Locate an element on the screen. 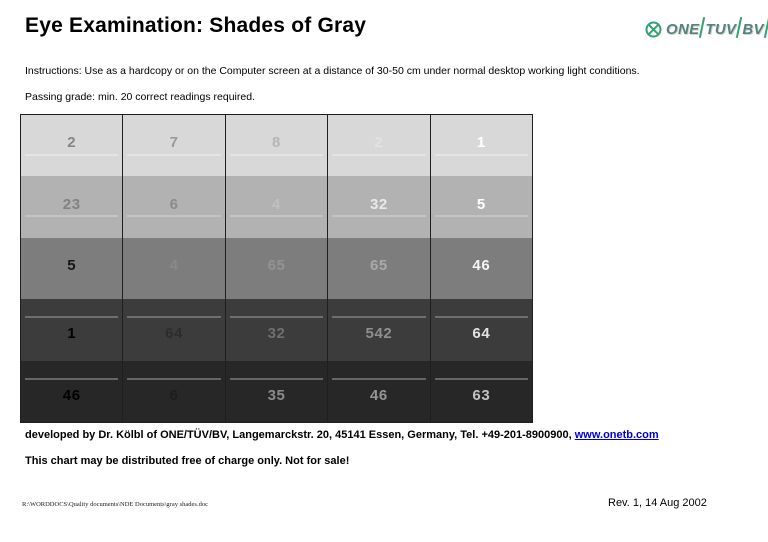  grid-row-5: 46 6 35 46 63 is located at coordinates (276, 391).